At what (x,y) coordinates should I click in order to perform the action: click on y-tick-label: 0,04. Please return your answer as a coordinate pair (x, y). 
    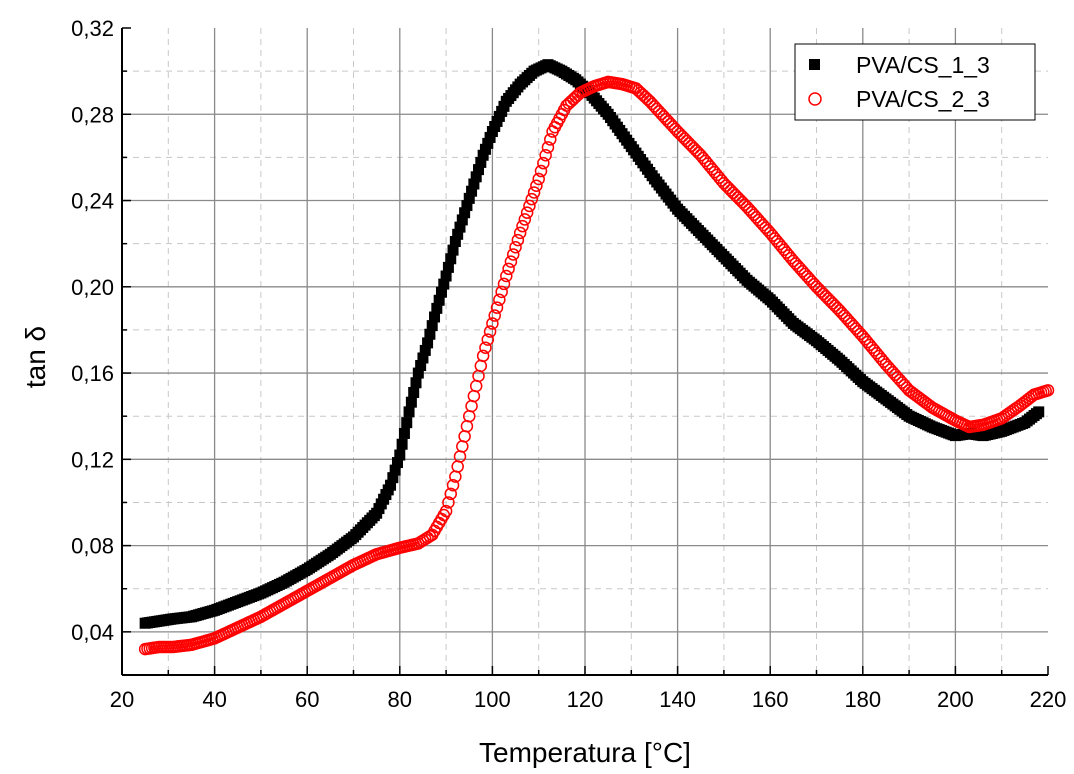
    Looking at the image, I should click on (92, 632).